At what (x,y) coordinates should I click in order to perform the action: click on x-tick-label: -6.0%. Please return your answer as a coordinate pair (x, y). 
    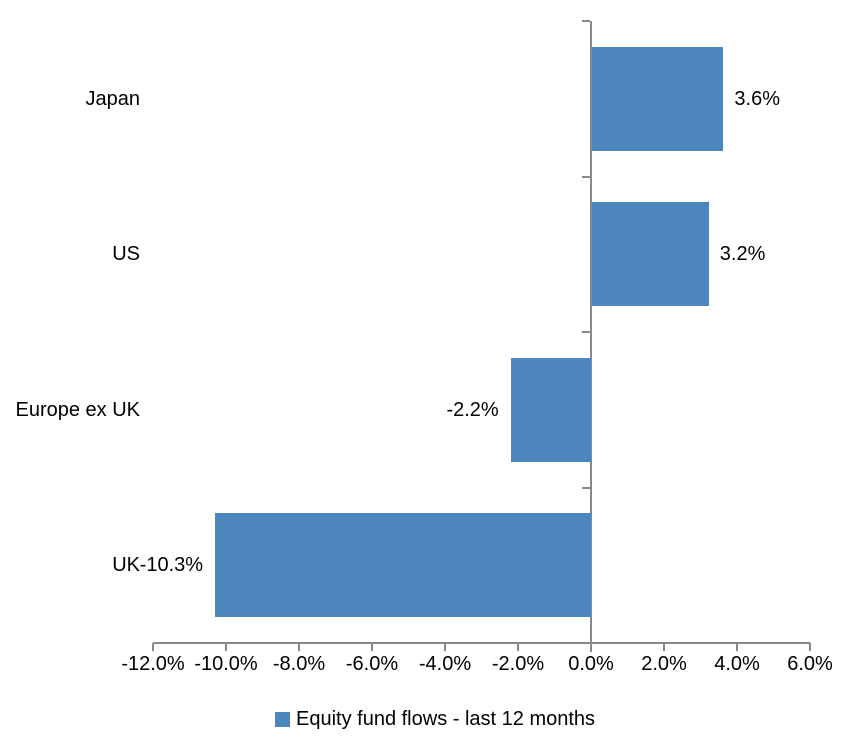
    Looking at the image, I should click on (372, 664).